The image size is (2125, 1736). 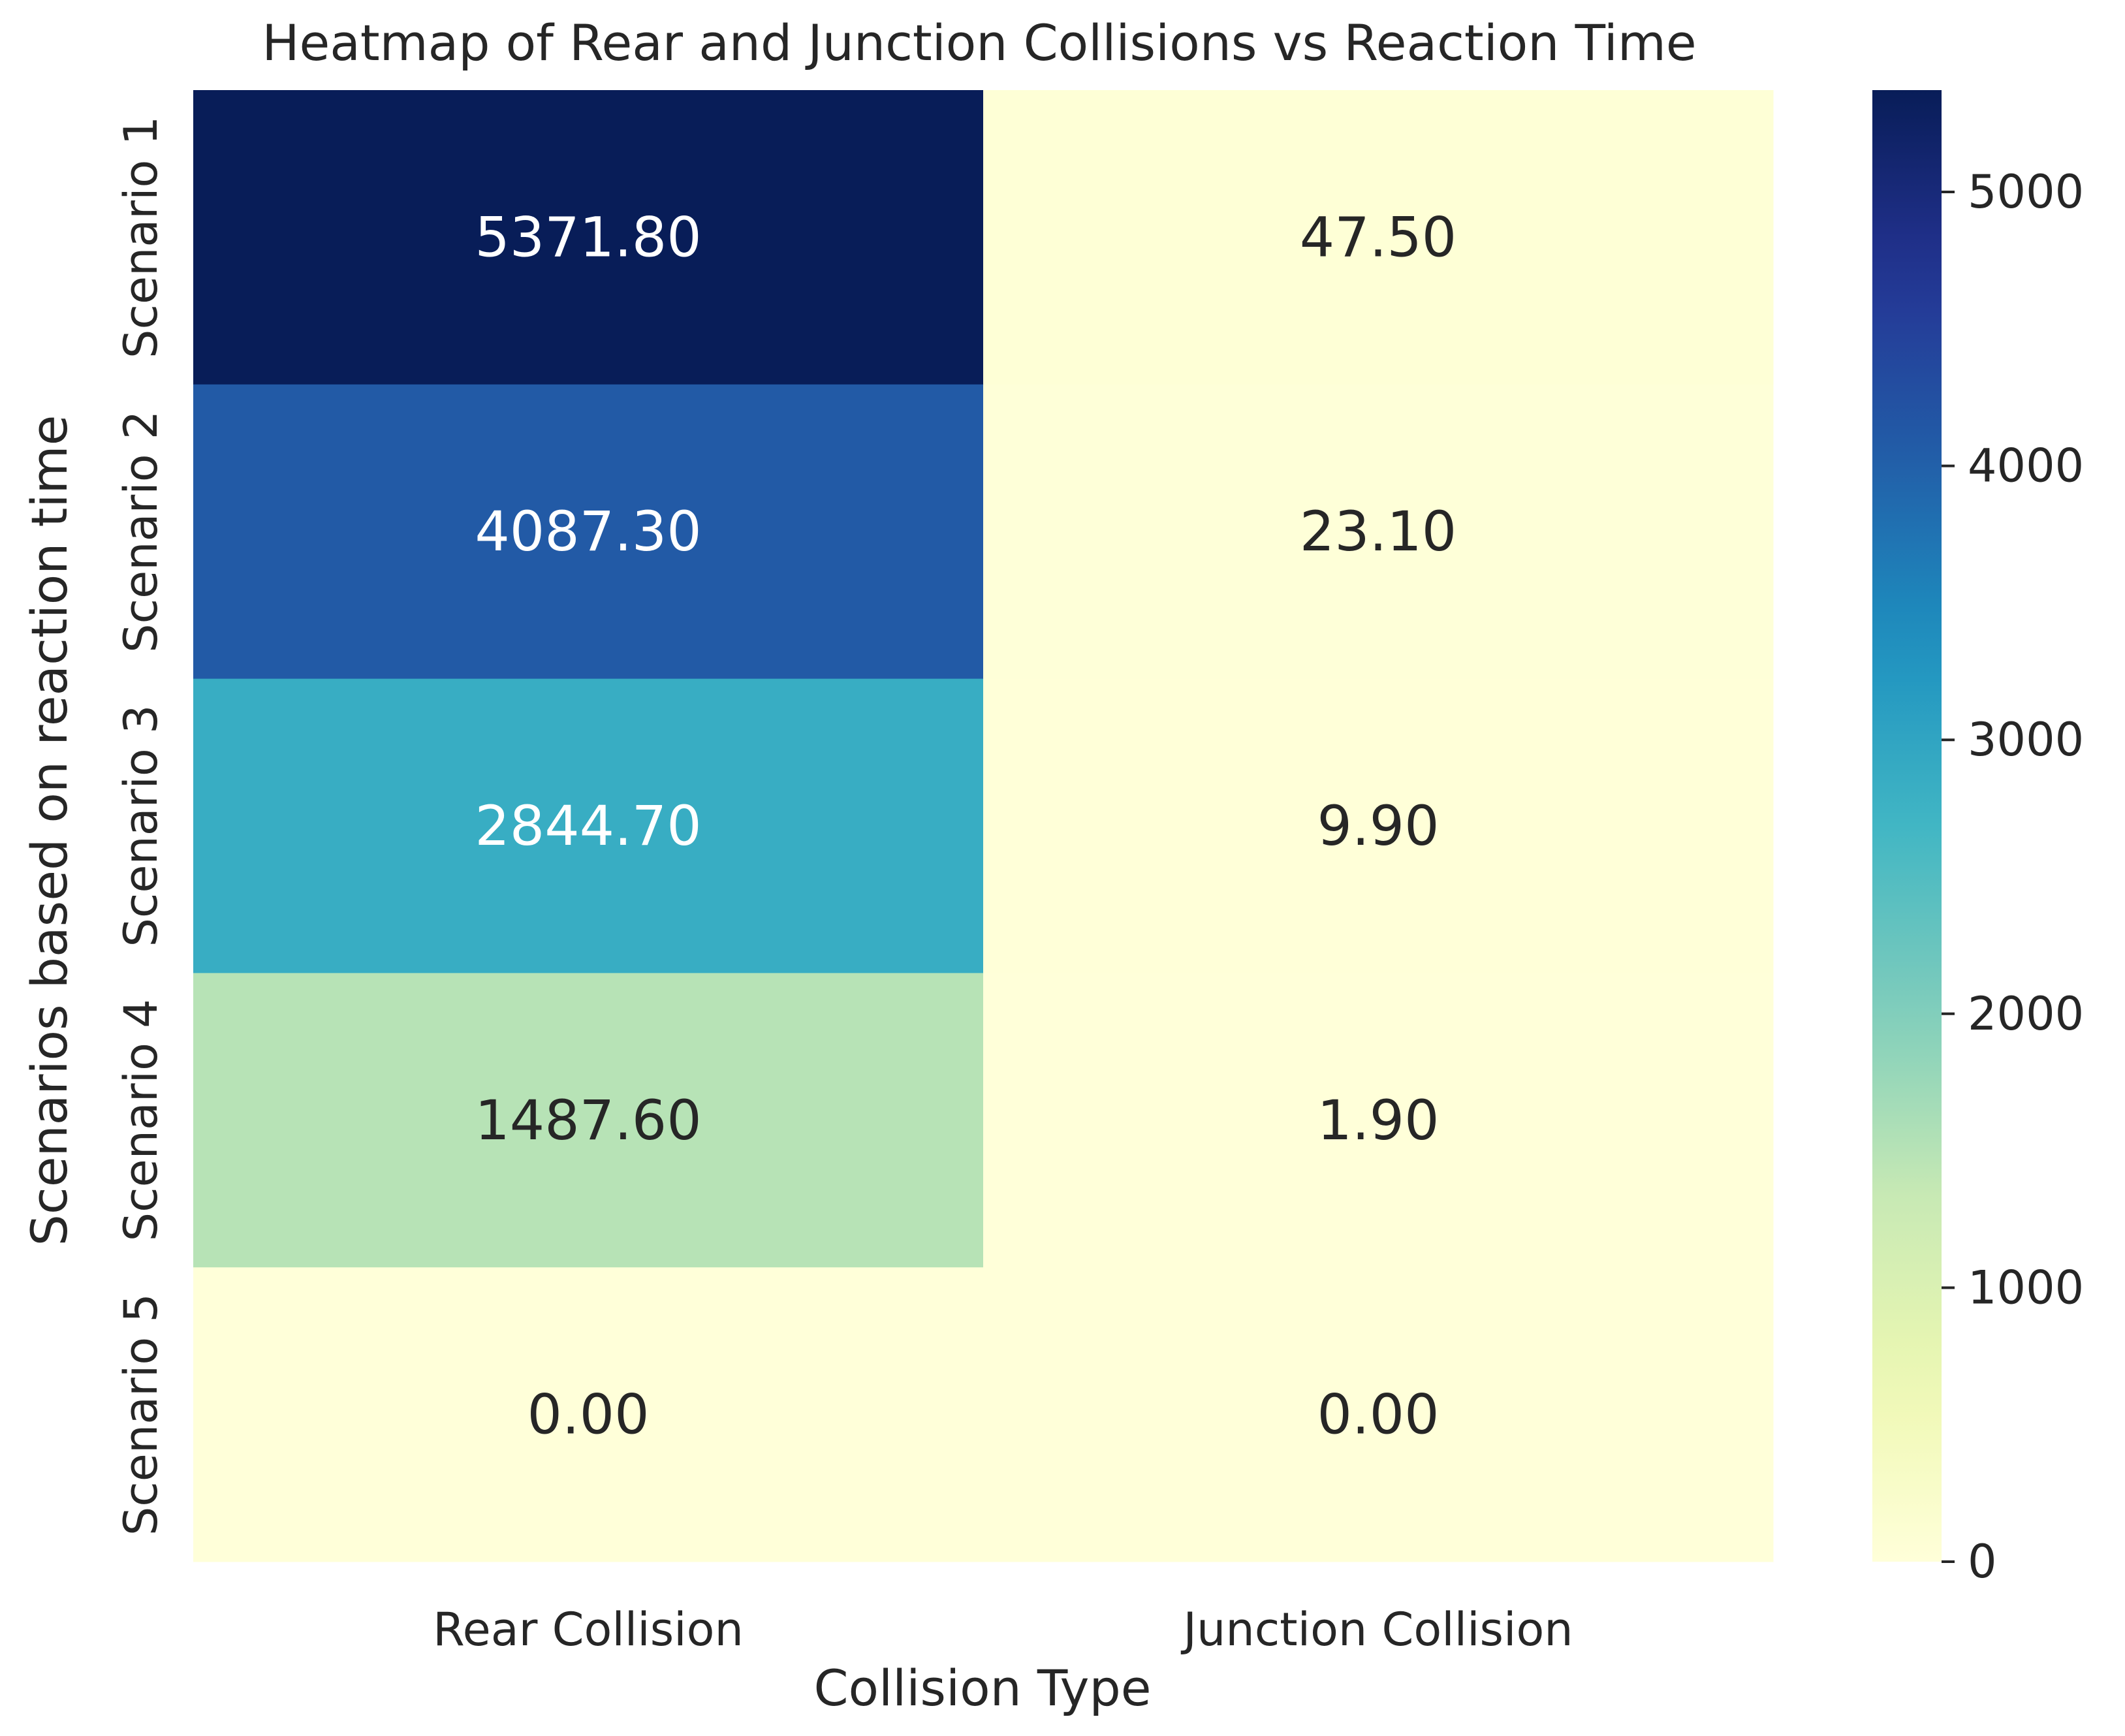 I want to click on cell-value-label: 1.90, so click(x=1378, y=1120).